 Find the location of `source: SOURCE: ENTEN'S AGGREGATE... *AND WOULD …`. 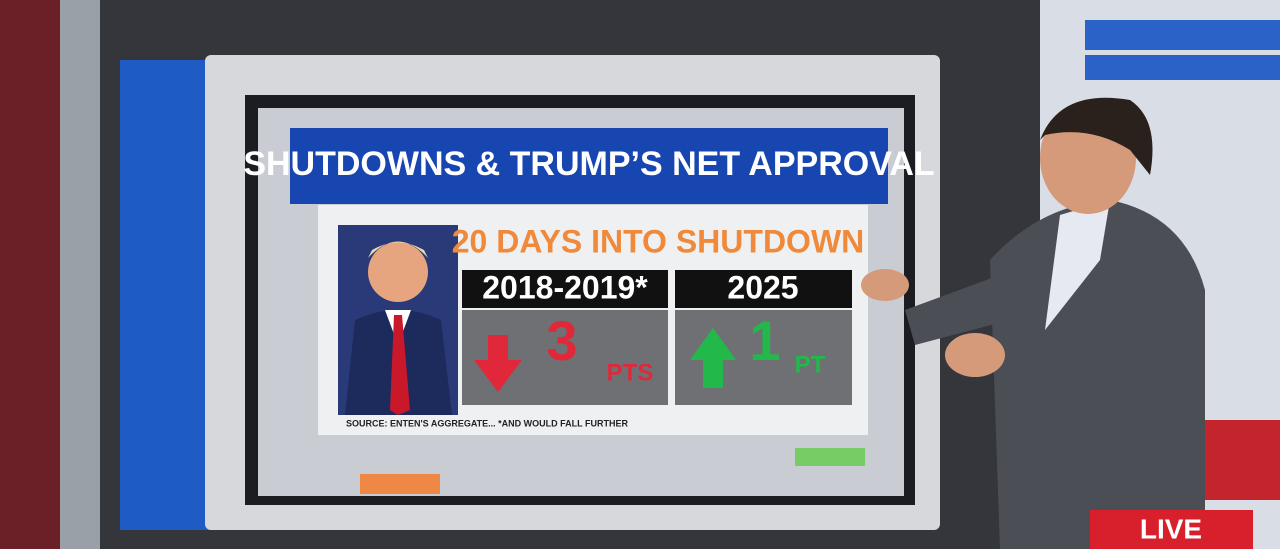

source: SOURCE: ENTEN'S AGGREGATE... *AND WOULD … is located at coordinates (487, 423).